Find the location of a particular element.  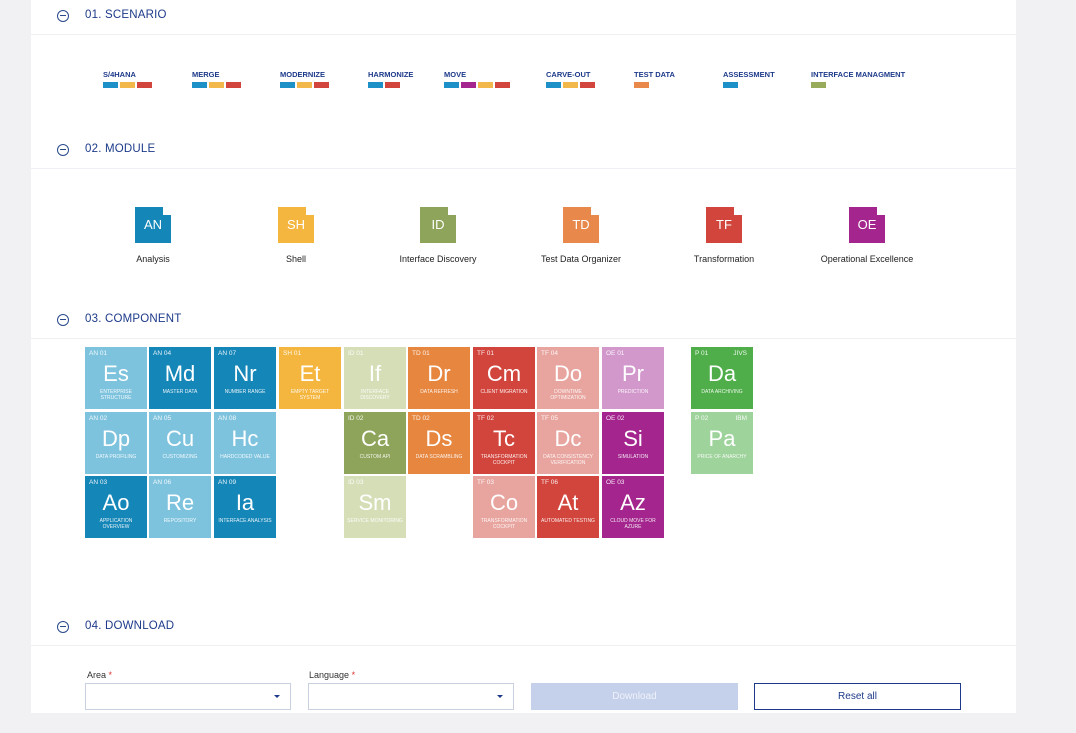

component-description: MASTER DATA is located at coordinates (180, 392).